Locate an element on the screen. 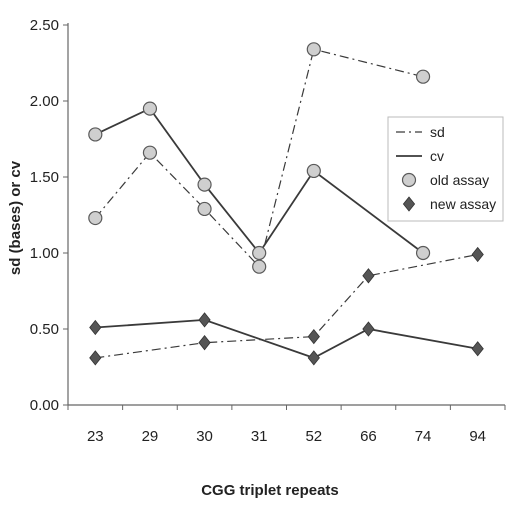 The height and width of the screenshot is (512, 512). legend-label: sd is located at coordinates (437, 132).